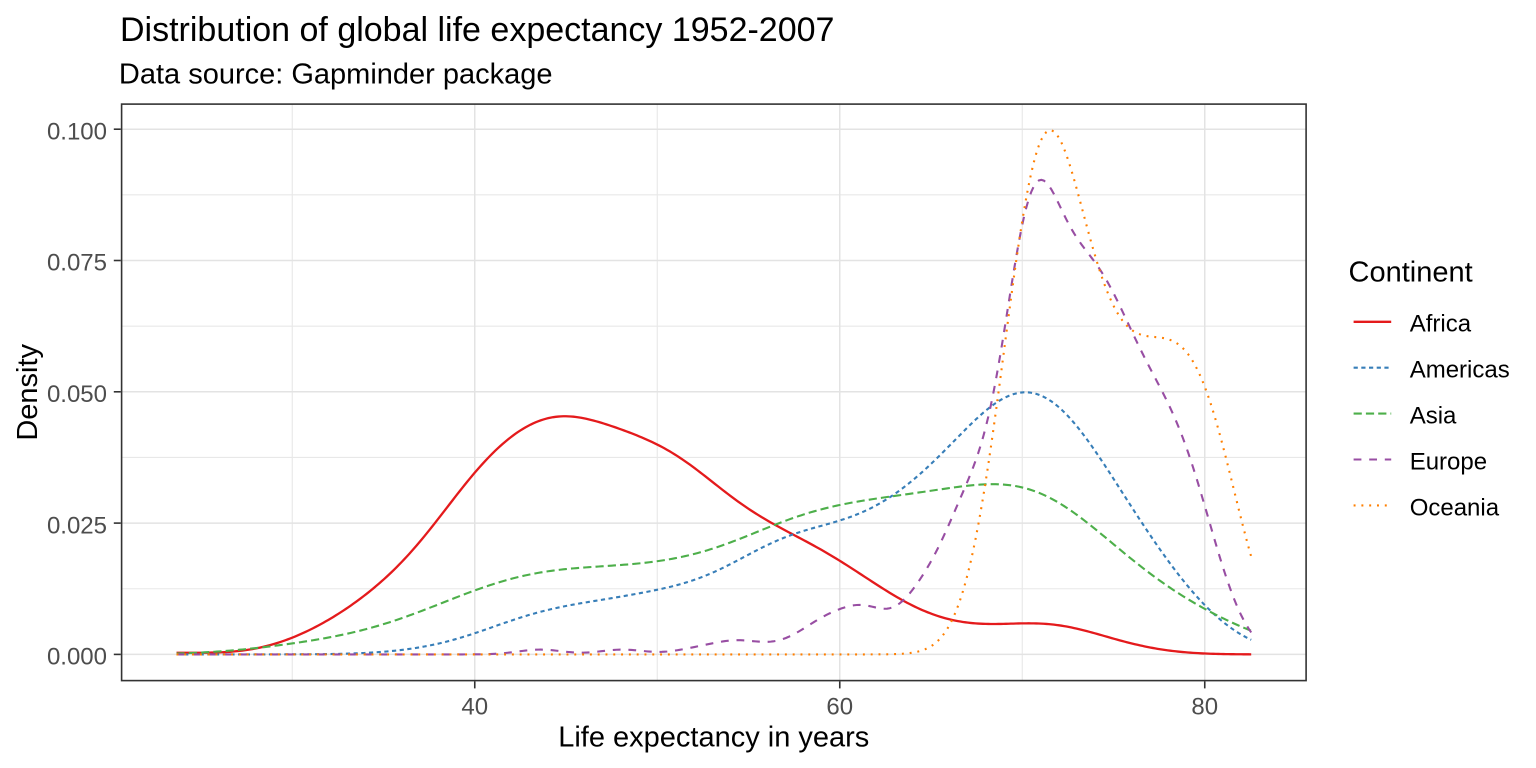 This screenshot has width=1536, height=768. What do you see at coordinates (1411, 273) in the screenshot?
I see `svg-text: Continent` at bounding box center [1411, 273].